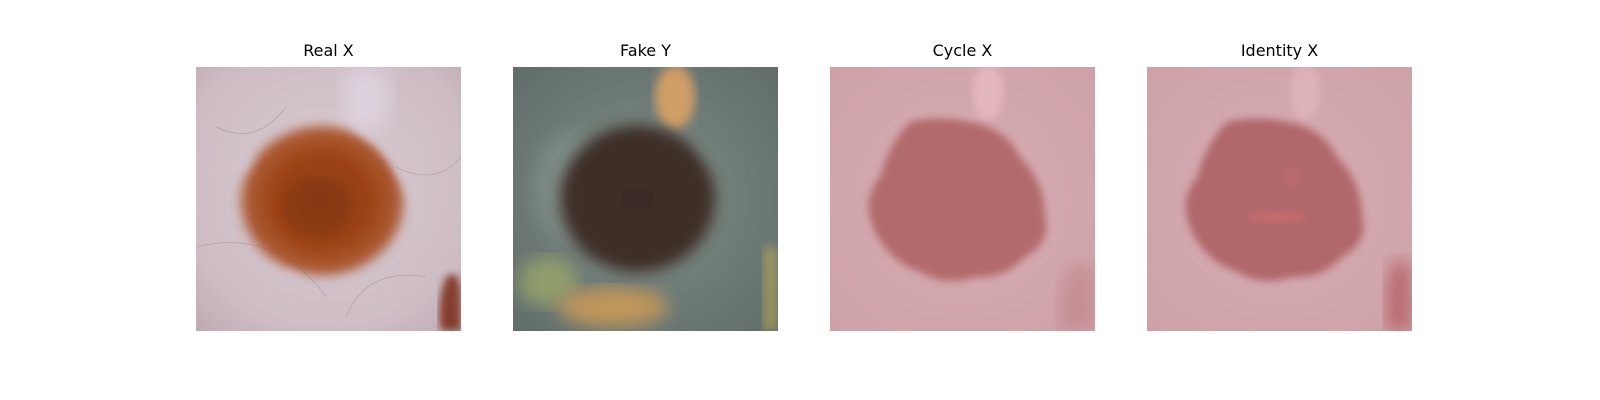 The image size is (1600, 400). Describe the element at coordinates (645, 199) in the screenshot. I see `fake-y-image` at that location.